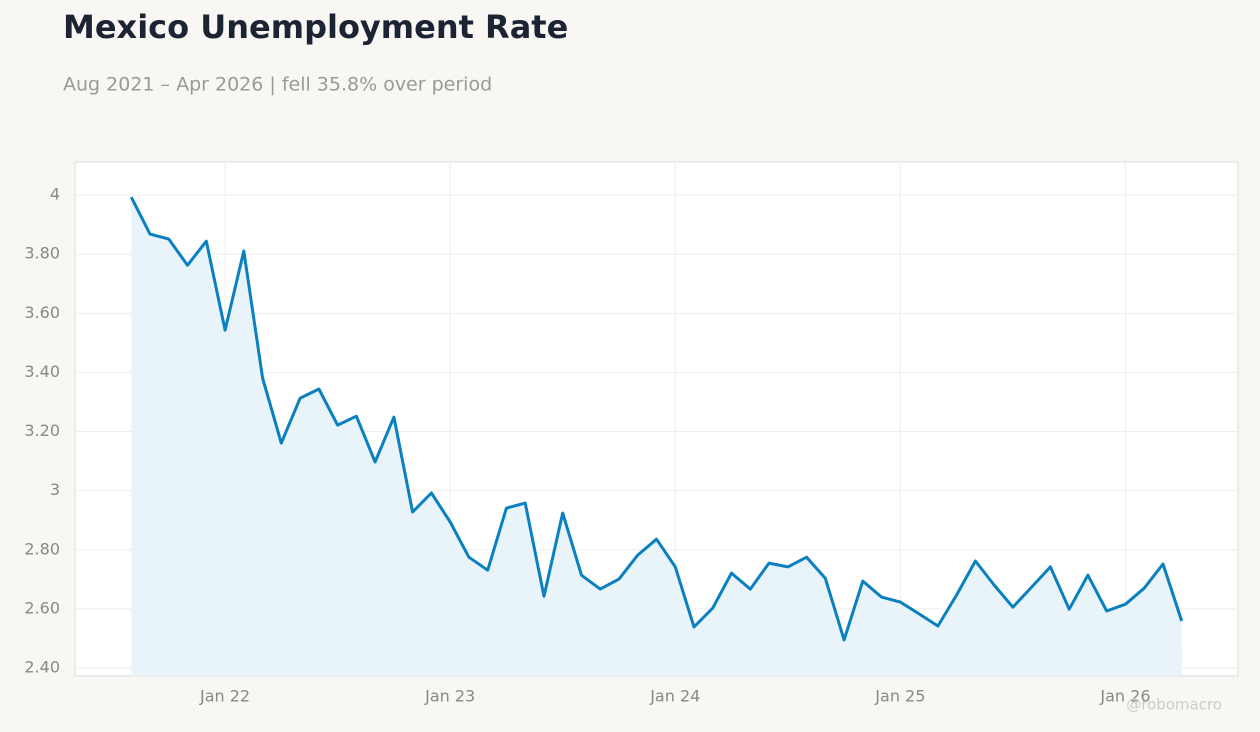 This screenshot has width=1260, height=732. I want to click on chart-title: Mexico Unemployment Rate, so click(315, 27).